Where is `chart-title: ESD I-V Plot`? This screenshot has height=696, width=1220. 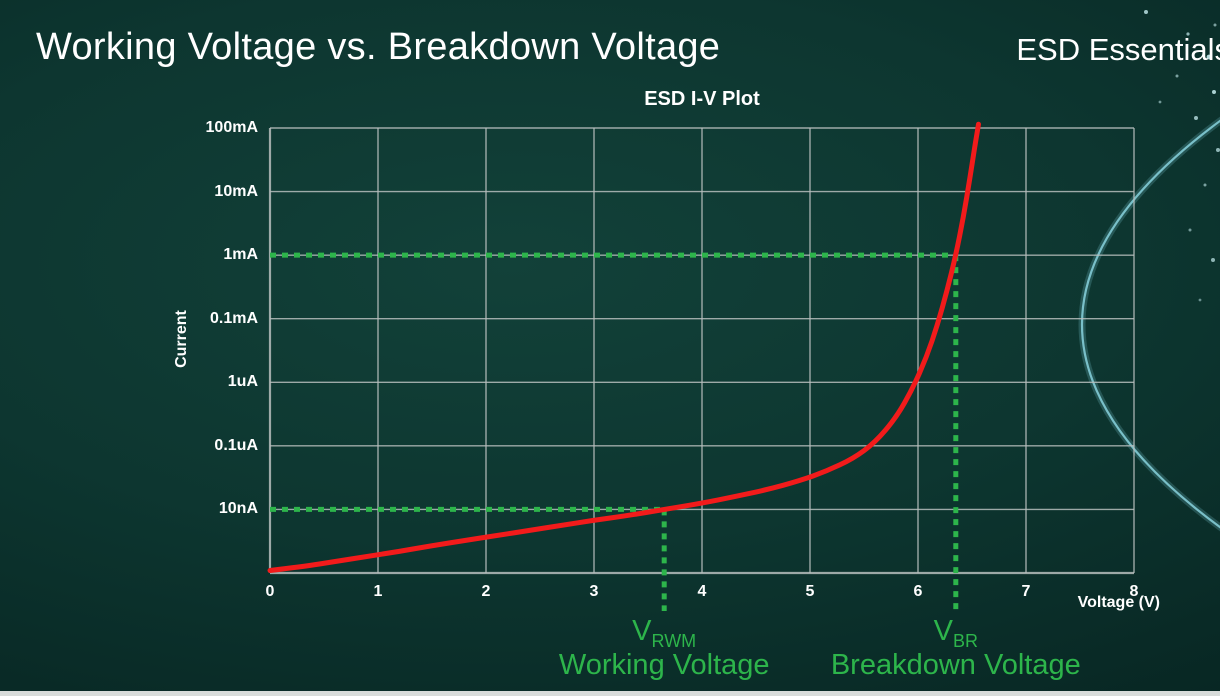
chart-title: ESD I-V Plot is located at coordinates (702, 99).